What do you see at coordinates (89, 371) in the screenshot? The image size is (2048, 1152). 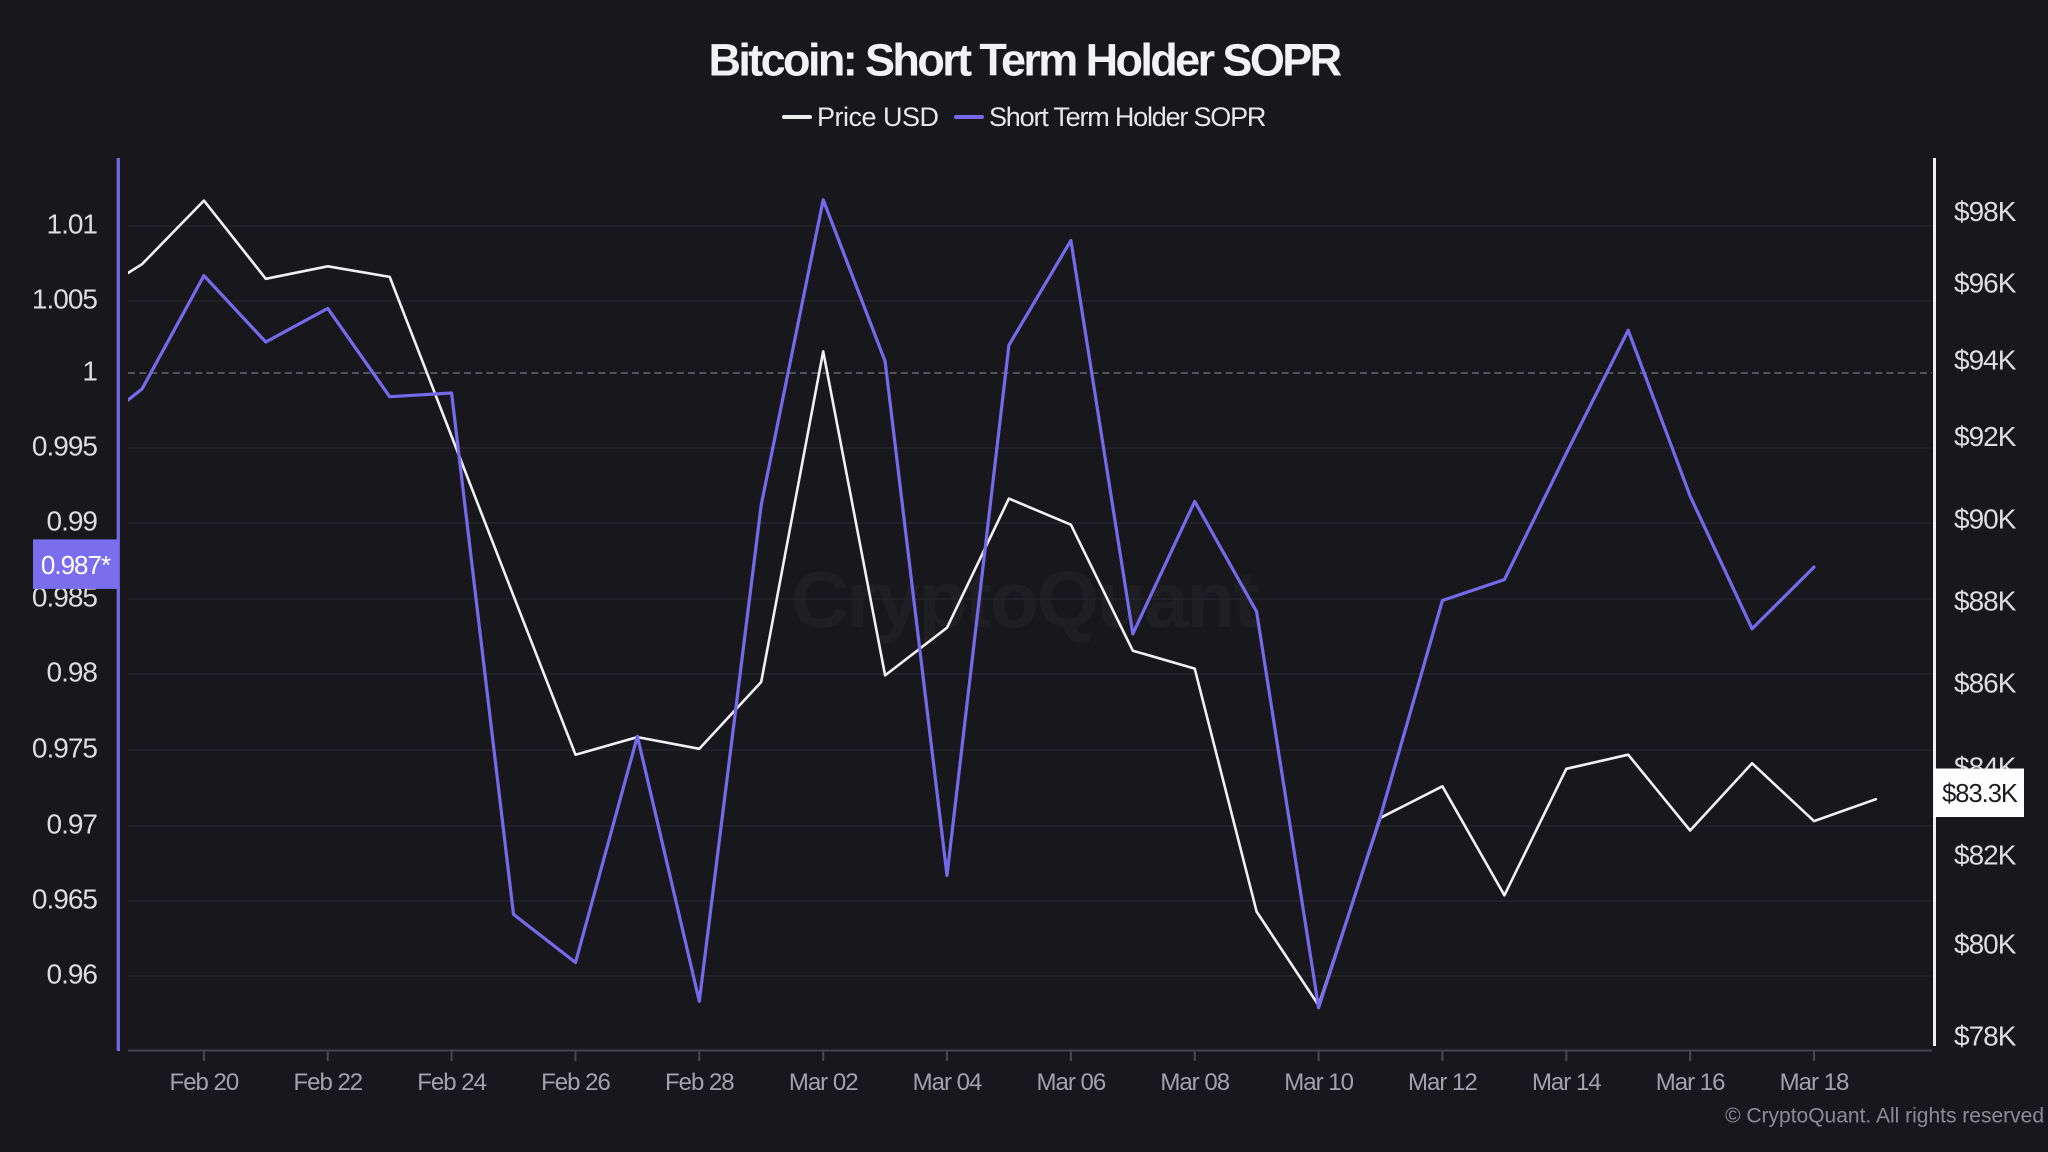 I see `svg-text: 1` at bounding box center [89, 371].